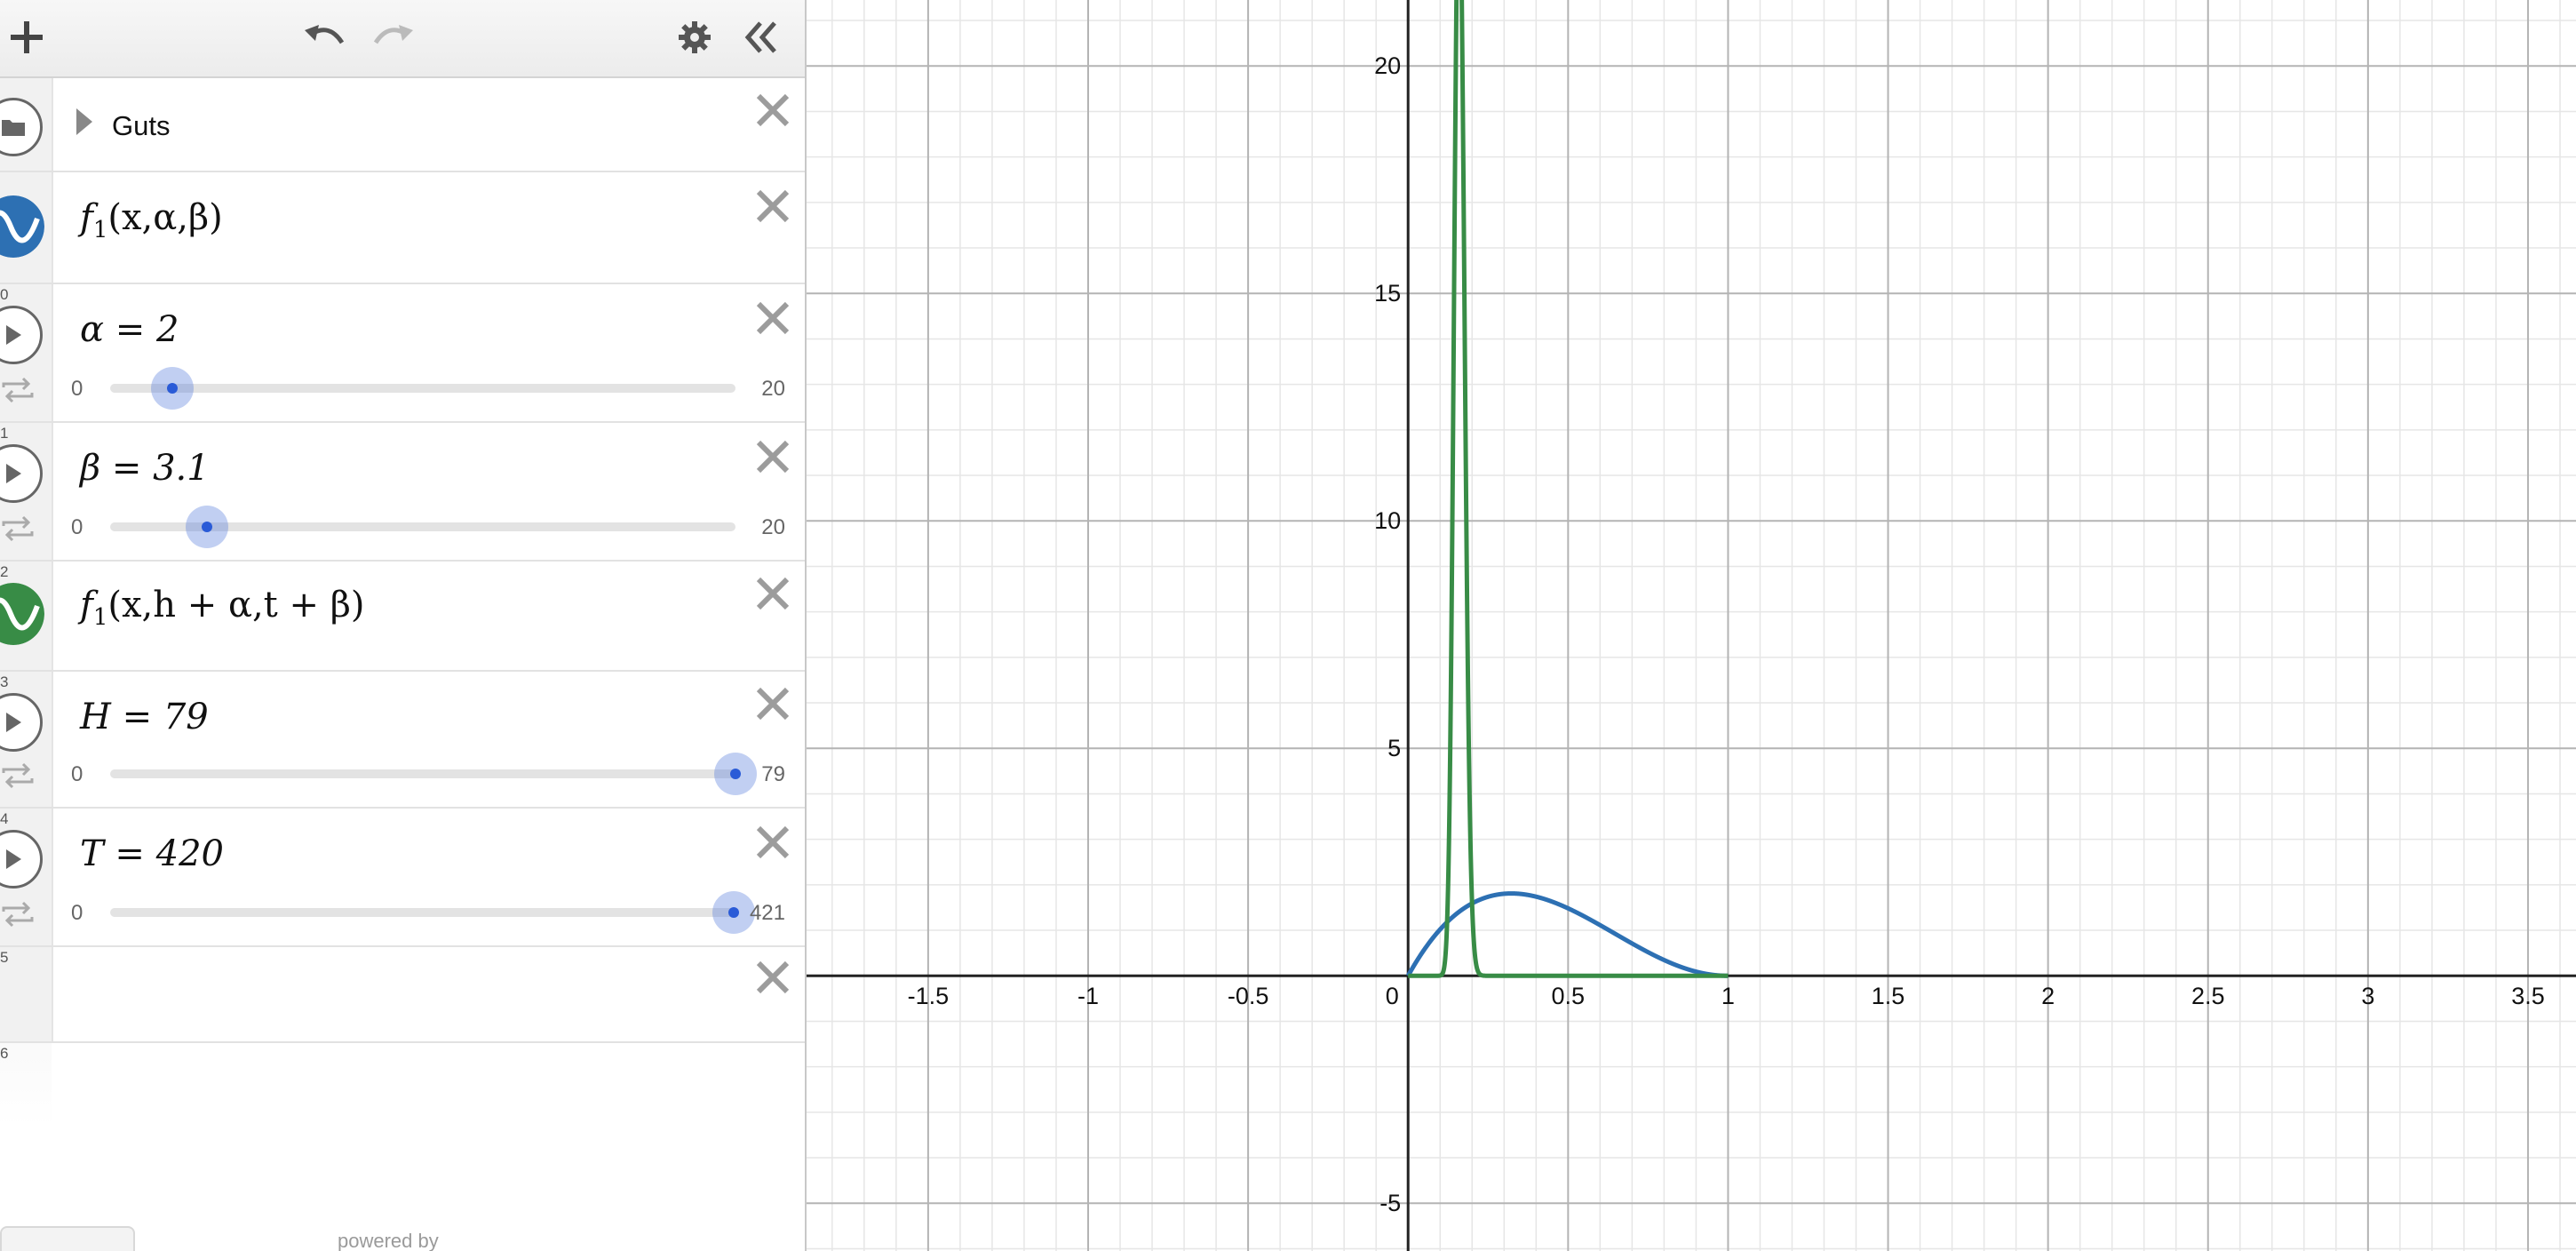 Image resolution: width=2576 pixels, height=1251 pixels. I want to click on x-tick-label: 3.5, so click(2528, 996).